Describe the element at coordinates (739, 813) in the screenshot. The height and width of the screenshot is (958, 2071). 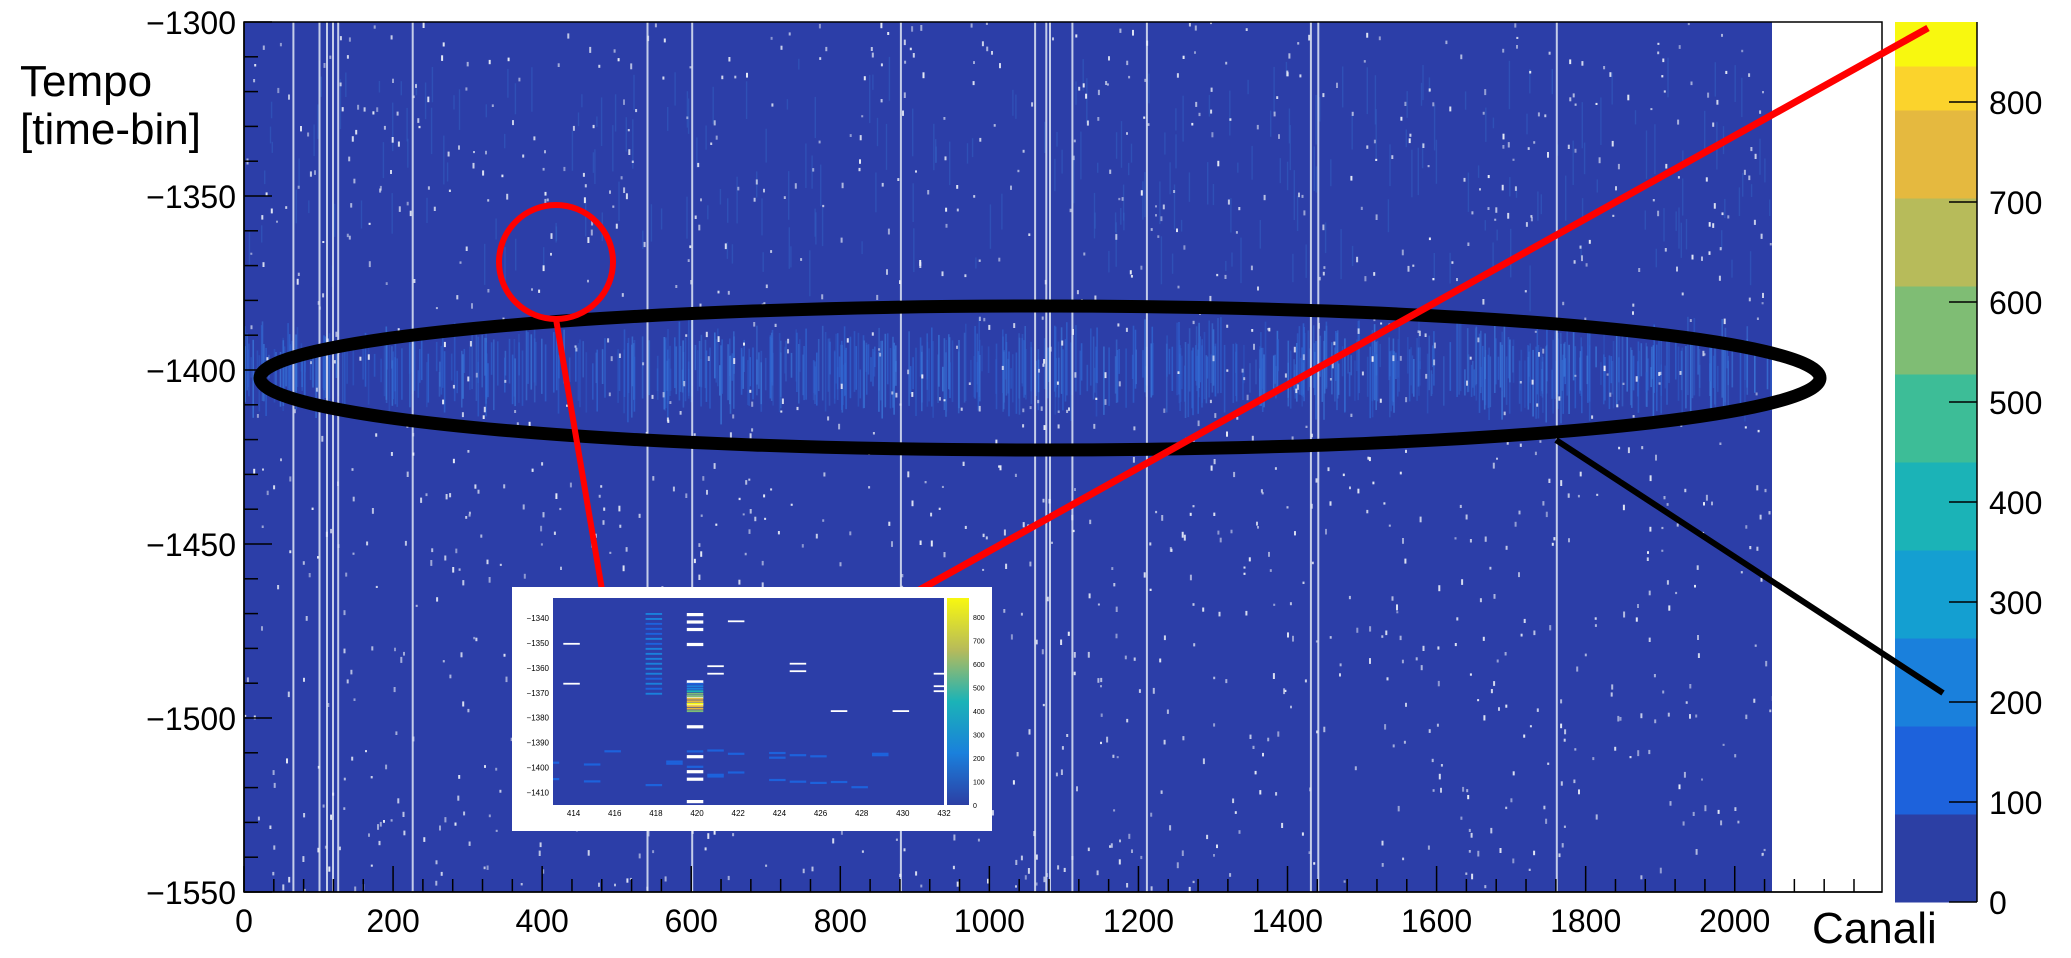
I see `inset-x-tick-label: 422` at that location.